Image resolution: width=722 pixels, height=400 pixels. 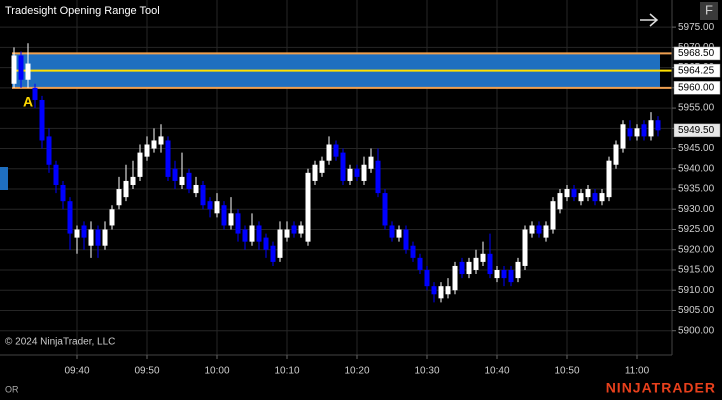 I want to click on y-tick-label: 5910.00, so click(x=696, y=290).